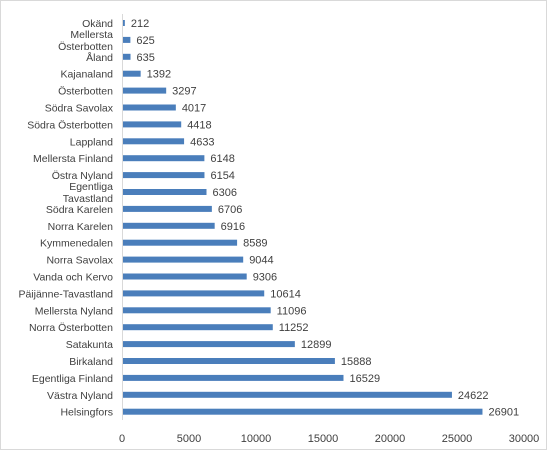 The height and width of the screenshot is (454, 548). I want to click on data-label: 6154, so click(222, 176).